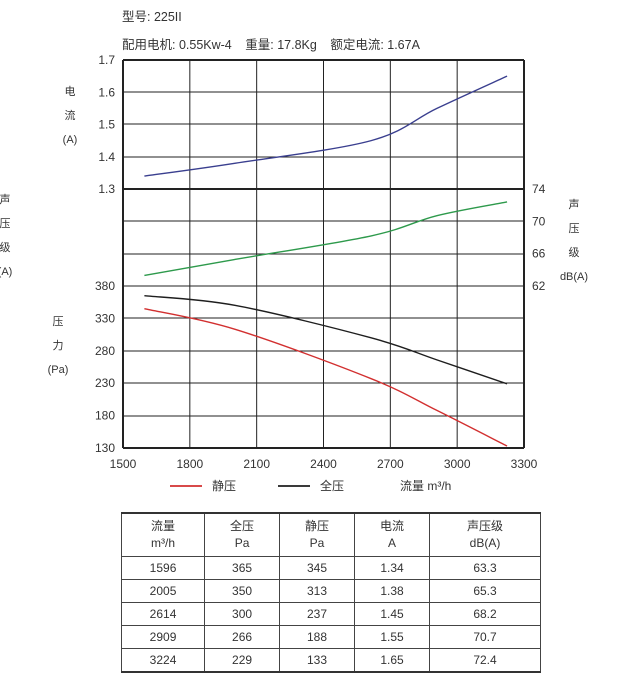 The image size is (620, 683). Describe the element at coordinates (105, 286) in the screenshot. I see `pressure-tick-label: 380` at that location.